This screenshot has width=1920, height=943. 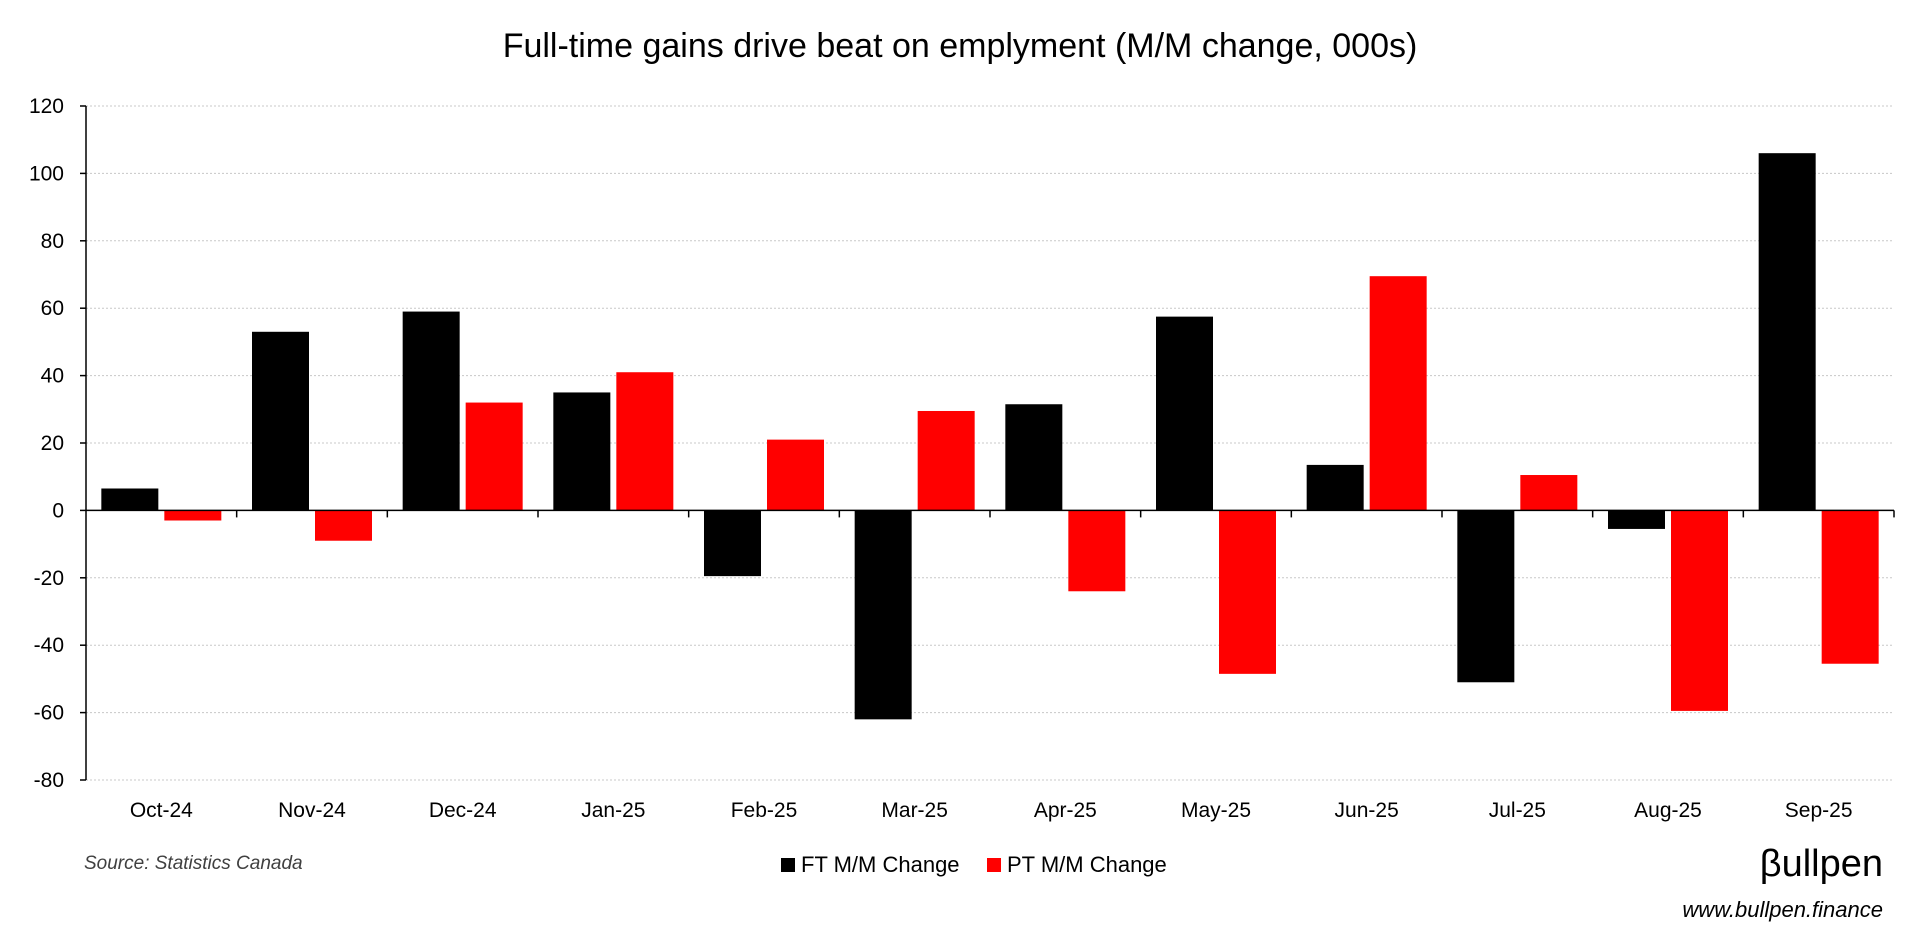 I want to click on y-tick-label: 60, so click(x=52, y=308).